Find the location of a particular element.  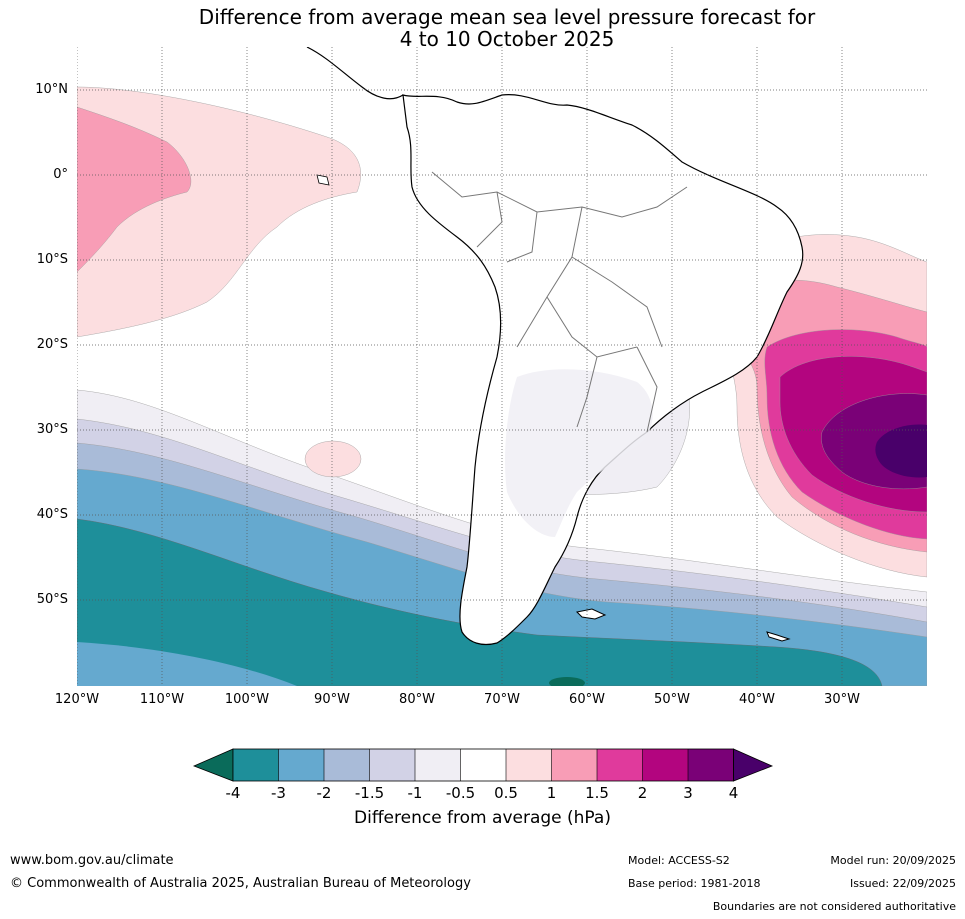

colorbar-extend-low is located at coordinates (213, 765).